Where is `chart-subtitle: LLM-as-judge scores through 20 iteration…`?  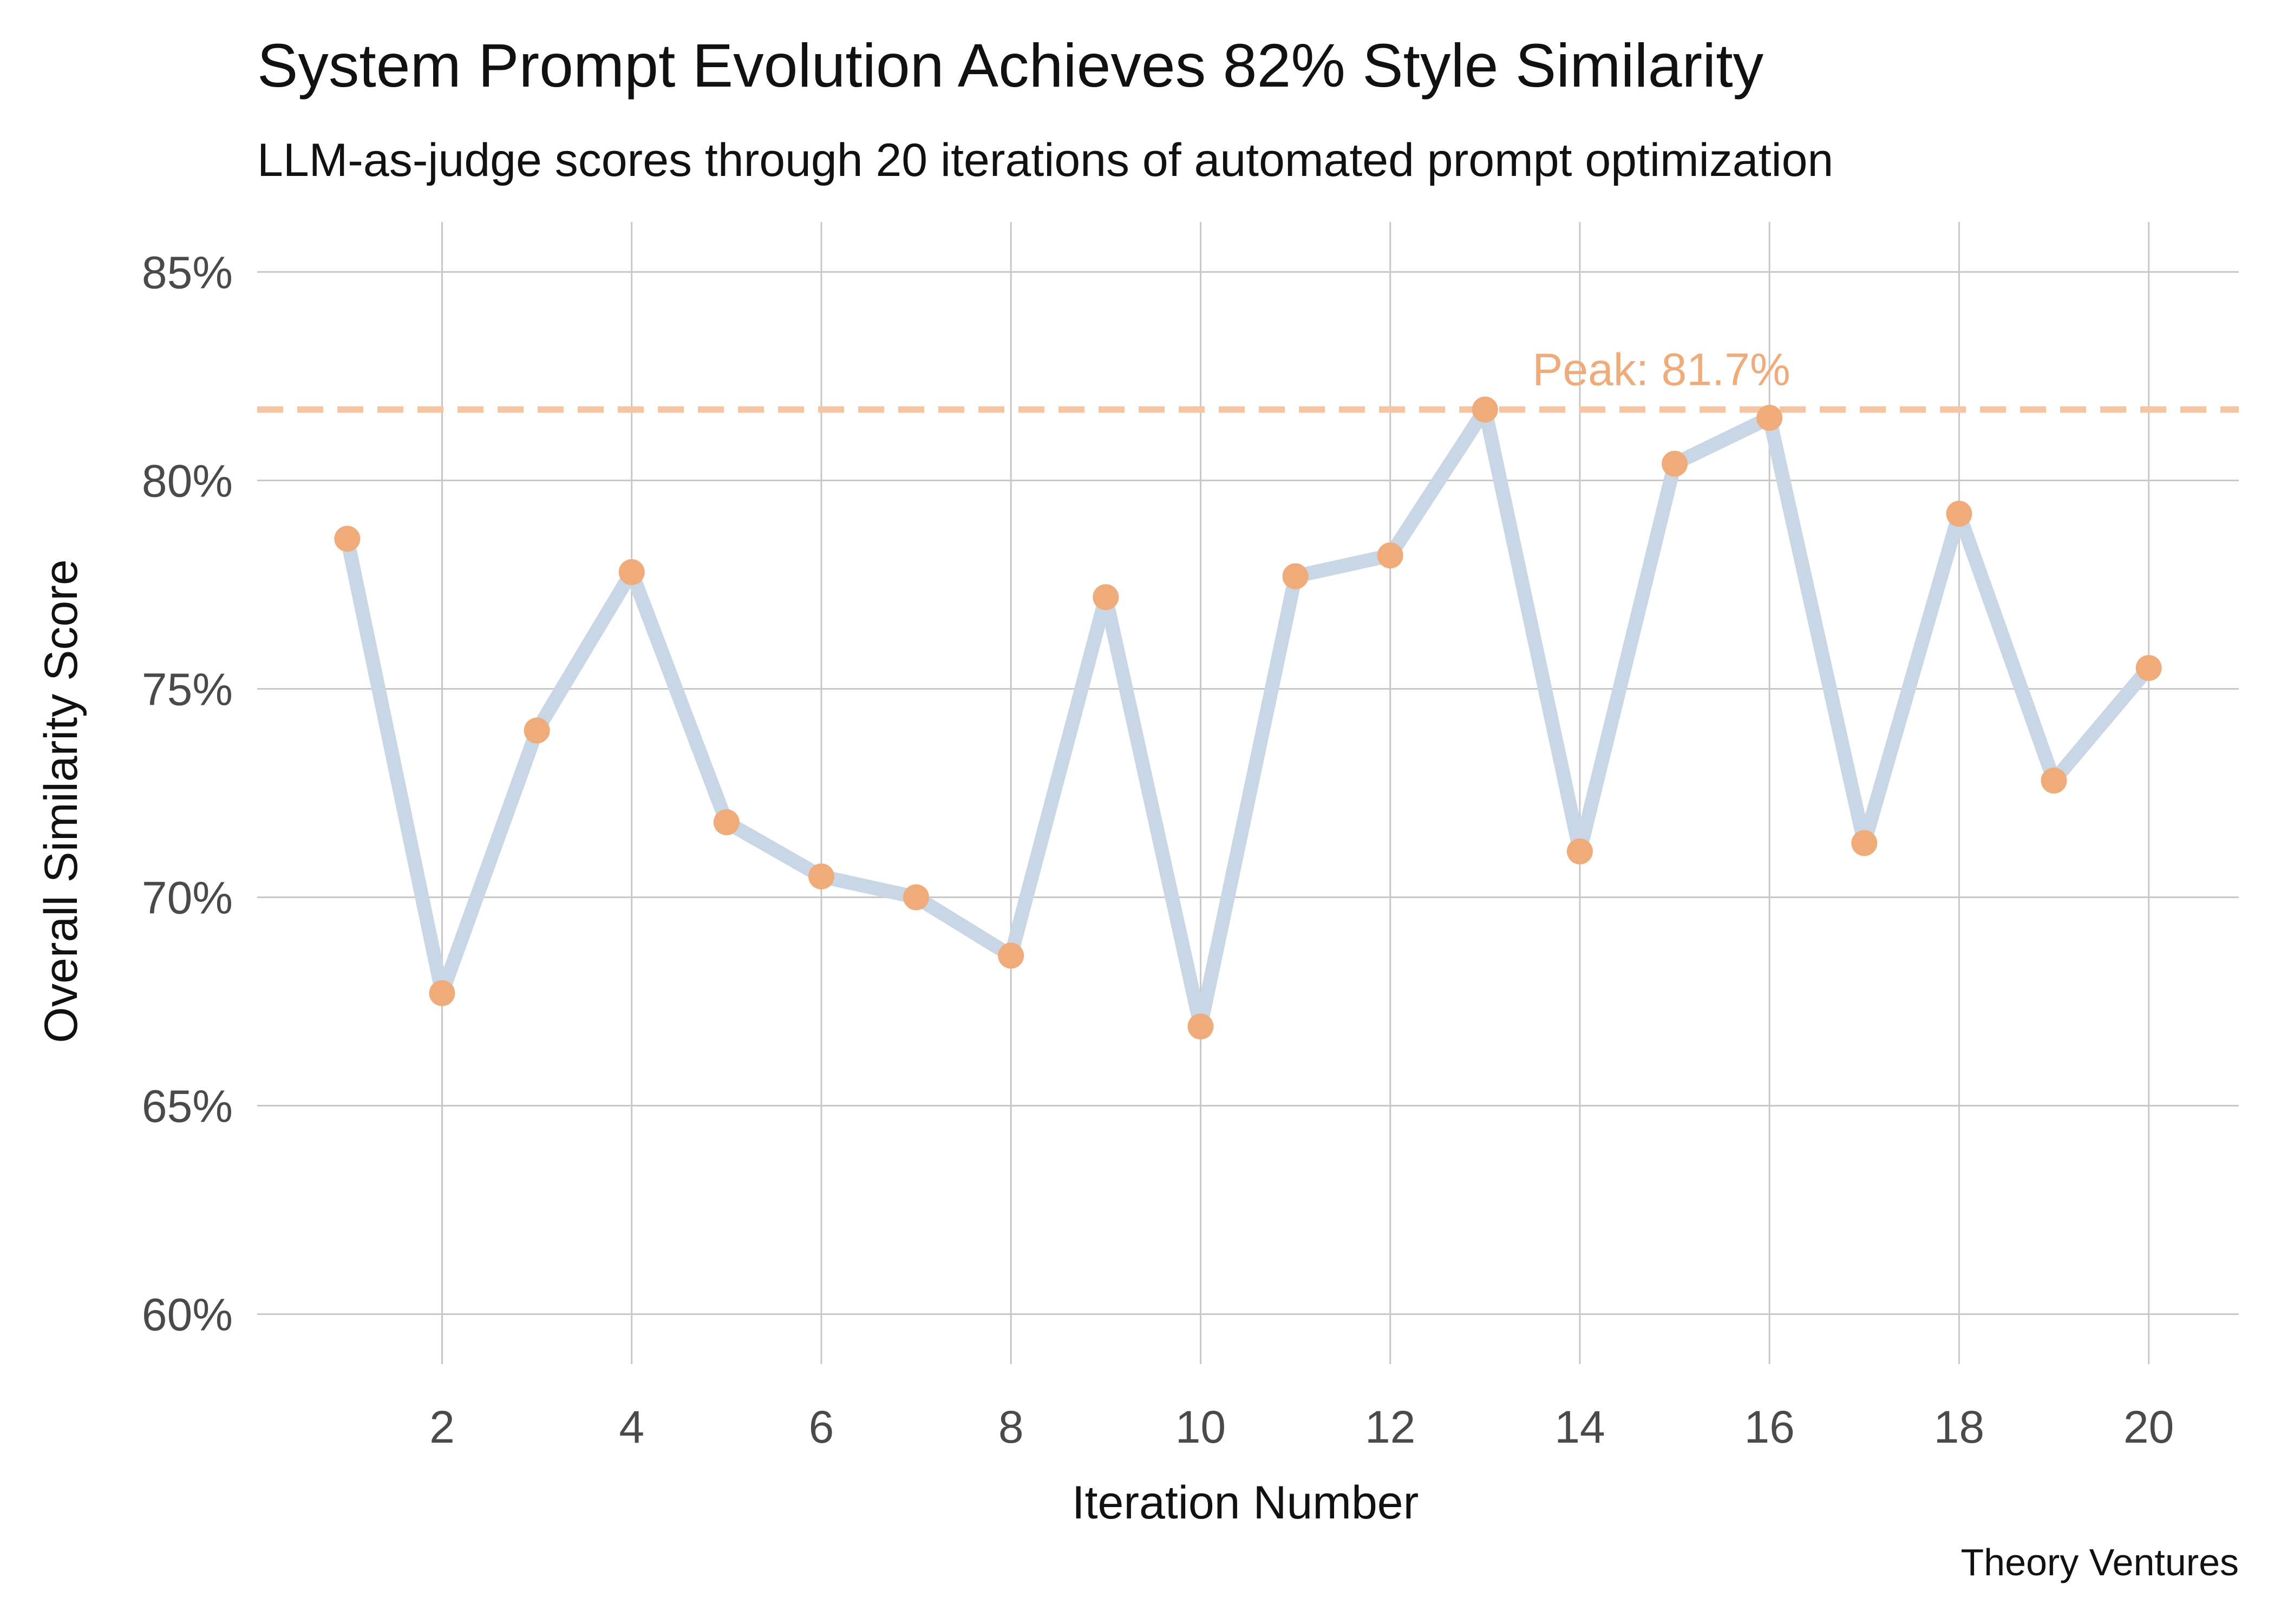 chart-subtitle: LLM-as-judge scores through 20 iteration… is located at coordinates (1045, 160).